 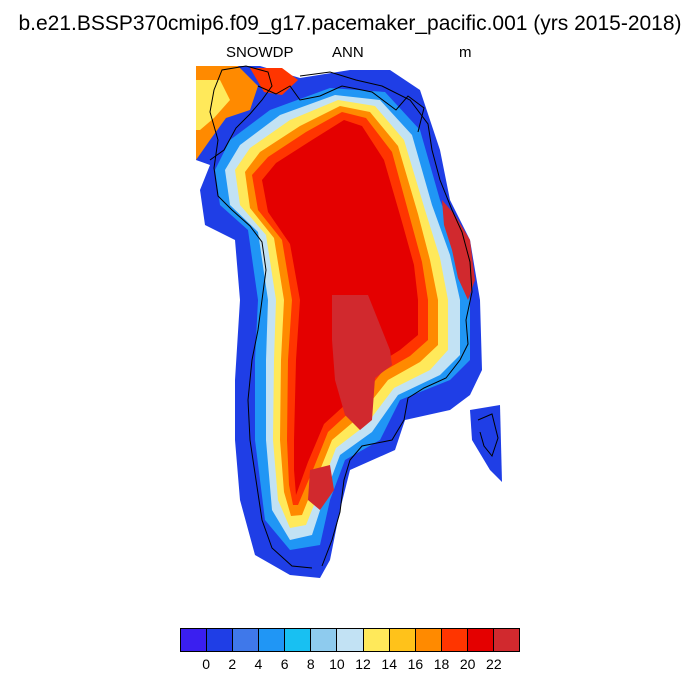 I want to click on colorbar-tick-label: 6, so click(x=284, y=664).